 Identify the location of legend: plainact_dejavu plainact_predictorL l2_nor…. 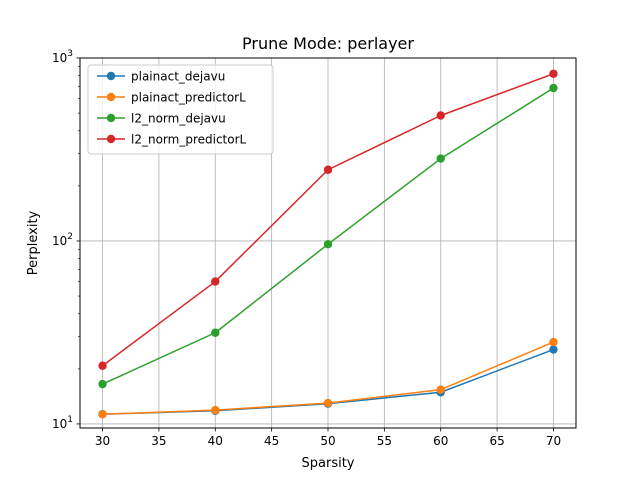
(180, 109).